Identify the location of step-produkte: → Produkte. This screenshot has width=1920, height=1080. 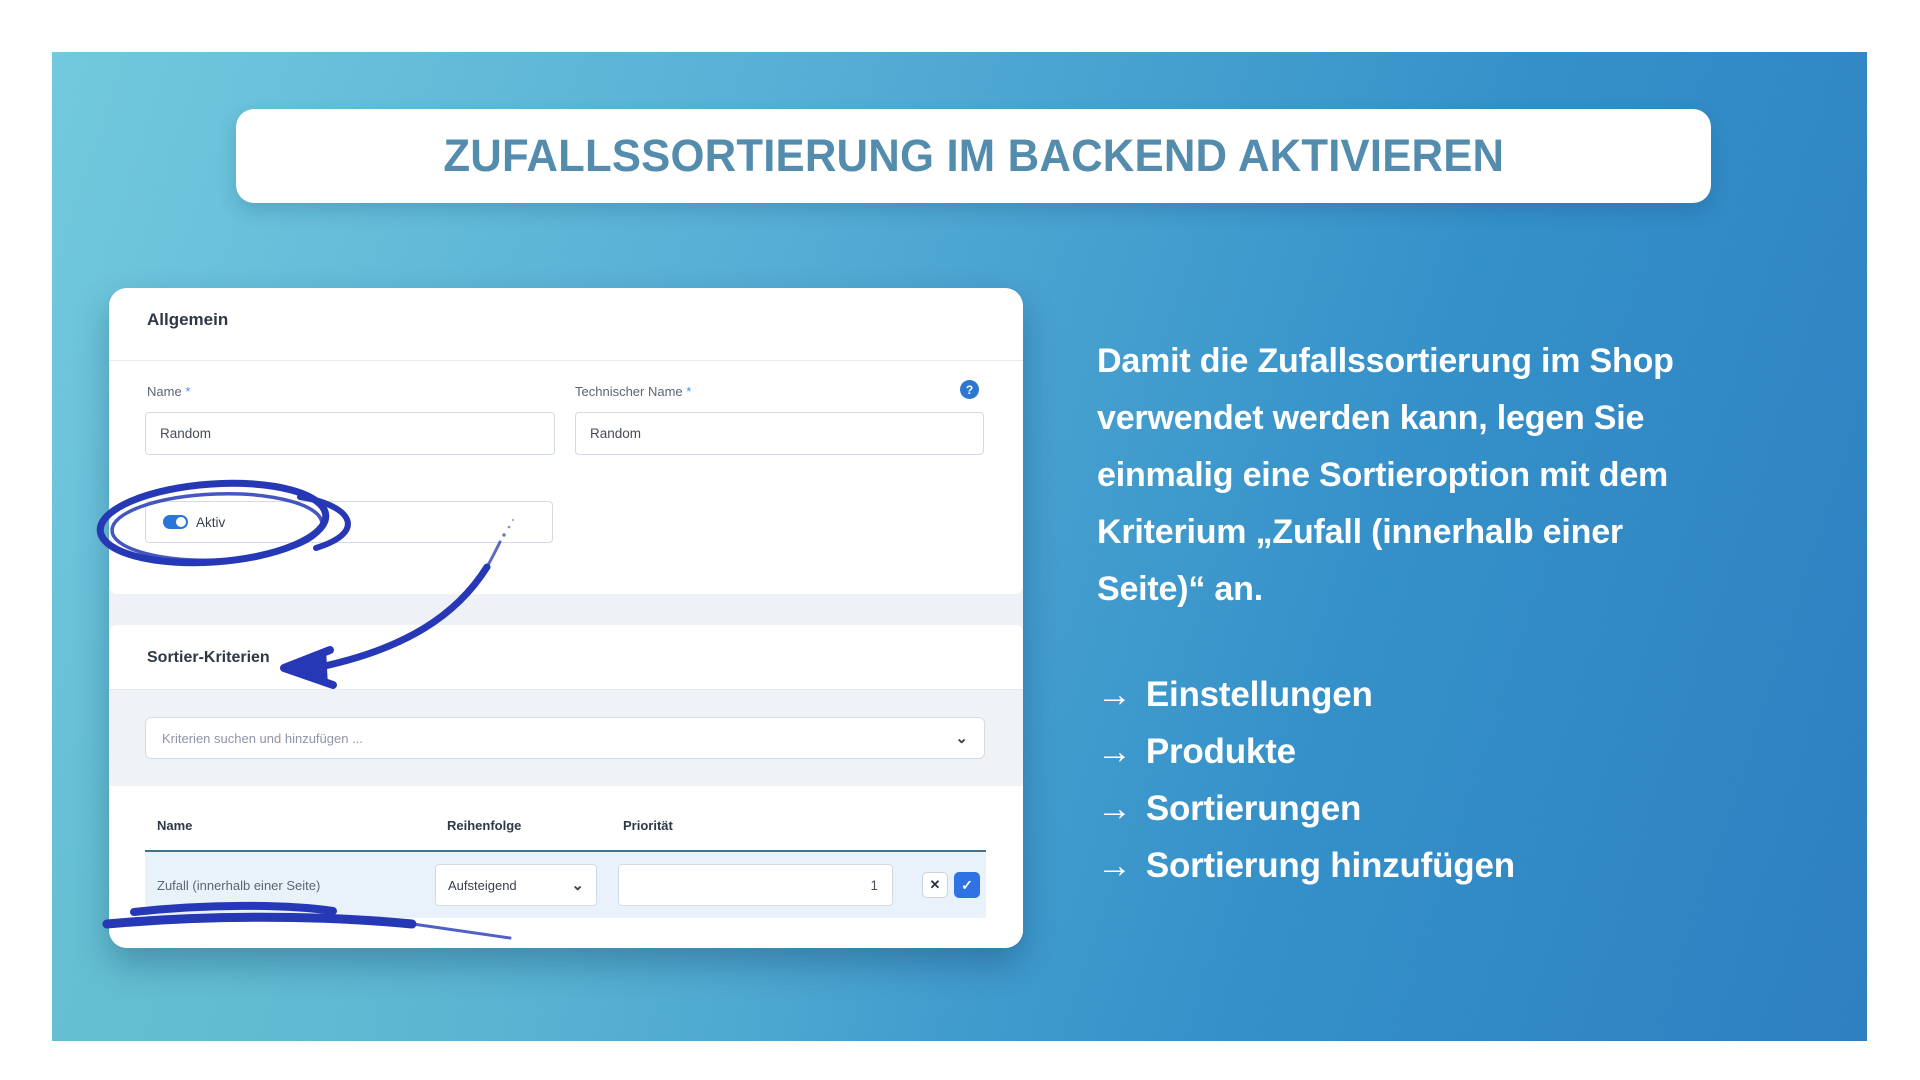
(1196, 751).